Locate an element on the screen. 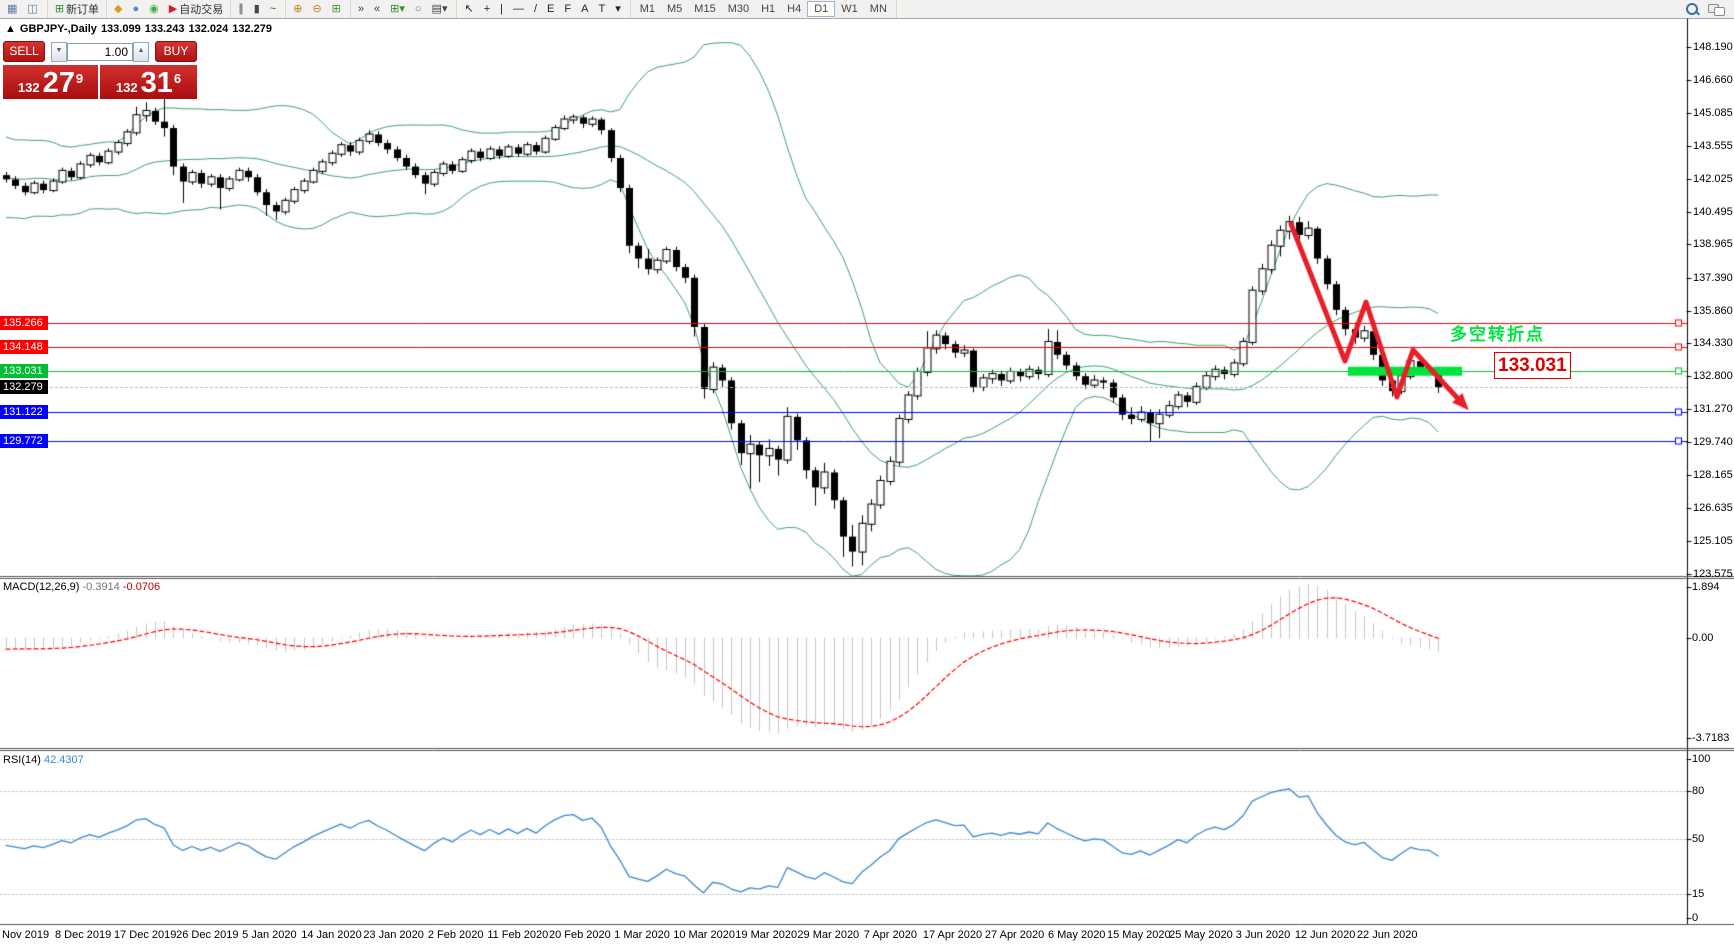 Image resolution: width=1734 pixels, height=945 pixels. price-tick-label: 137.390 is located at coordinates (1713, 278).